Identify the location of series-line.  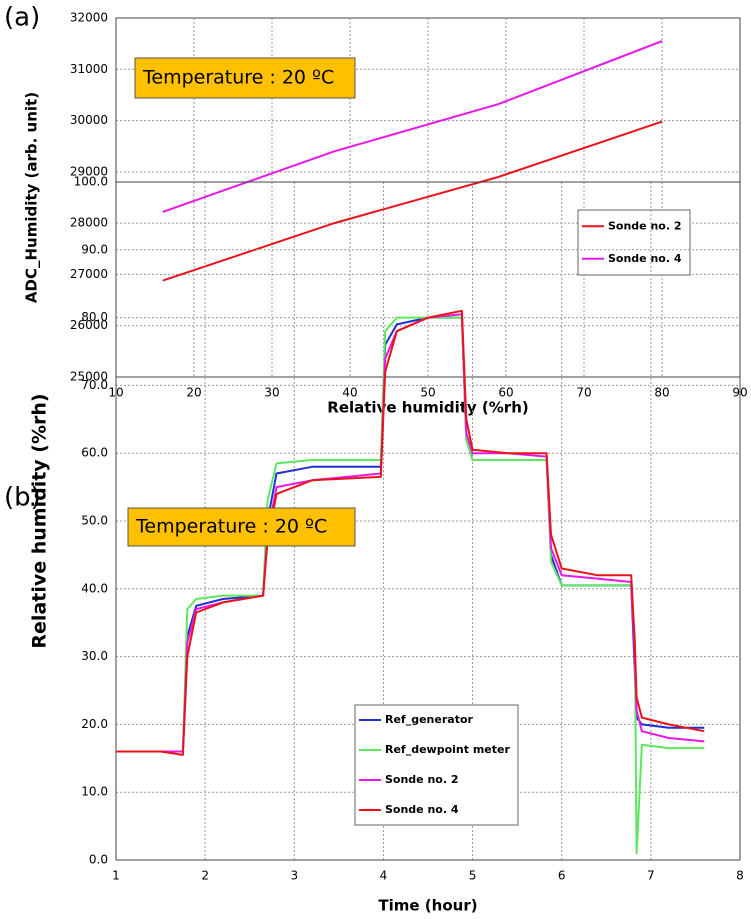
(412, 201).